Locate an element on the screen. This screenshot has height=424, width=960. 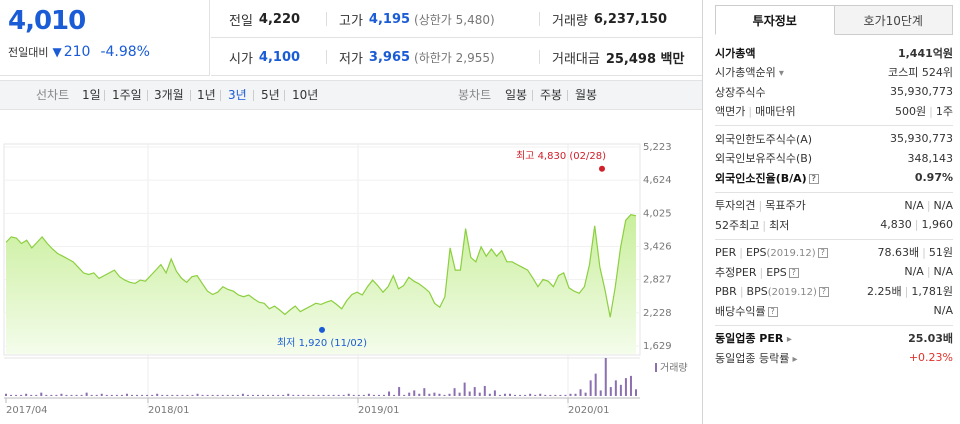
period-3y-button: 3년 is located at coordinates (237, 95).